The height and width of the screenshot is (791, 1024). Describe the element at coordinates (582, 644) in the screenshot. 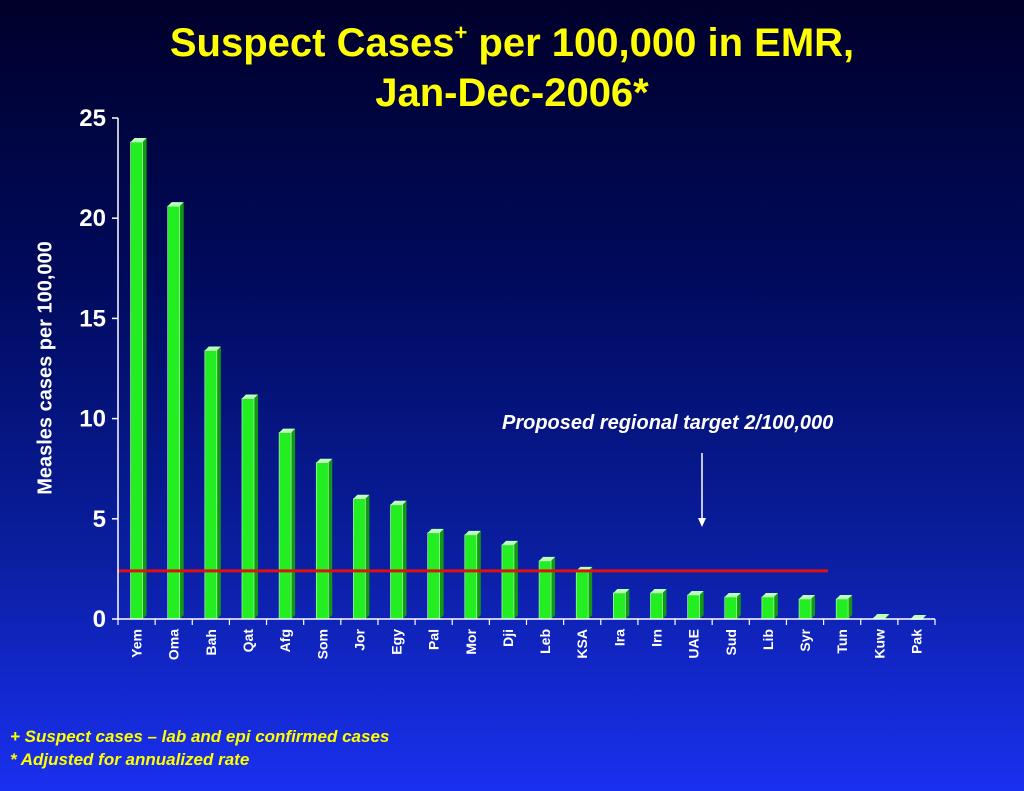

I see `x-tick-label-ksa: KSA` at that location.